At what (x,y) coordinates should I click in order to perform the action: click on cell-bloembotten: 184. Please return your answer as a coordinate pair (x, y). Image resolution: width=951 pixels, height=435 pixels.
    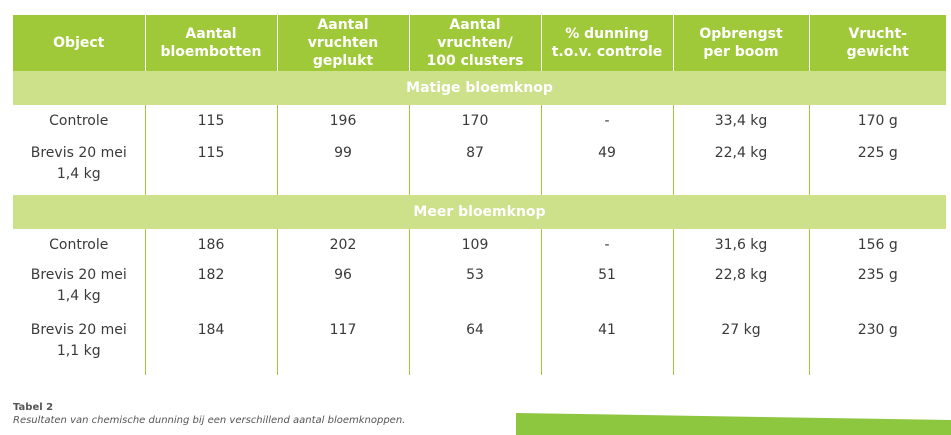
    Looking at the image, I should click on (210, 347).